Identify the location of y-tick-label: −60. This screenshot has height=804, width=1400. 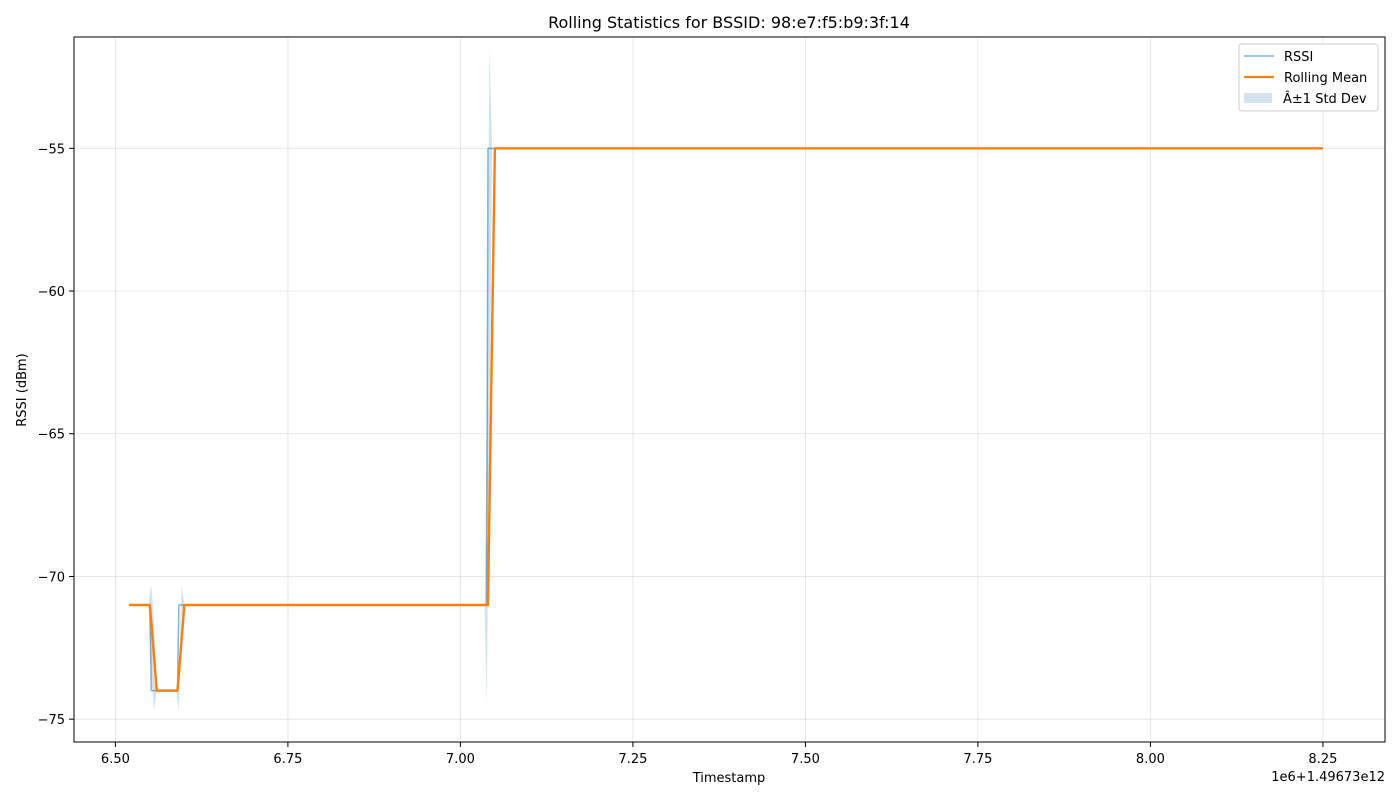
(51, 292).